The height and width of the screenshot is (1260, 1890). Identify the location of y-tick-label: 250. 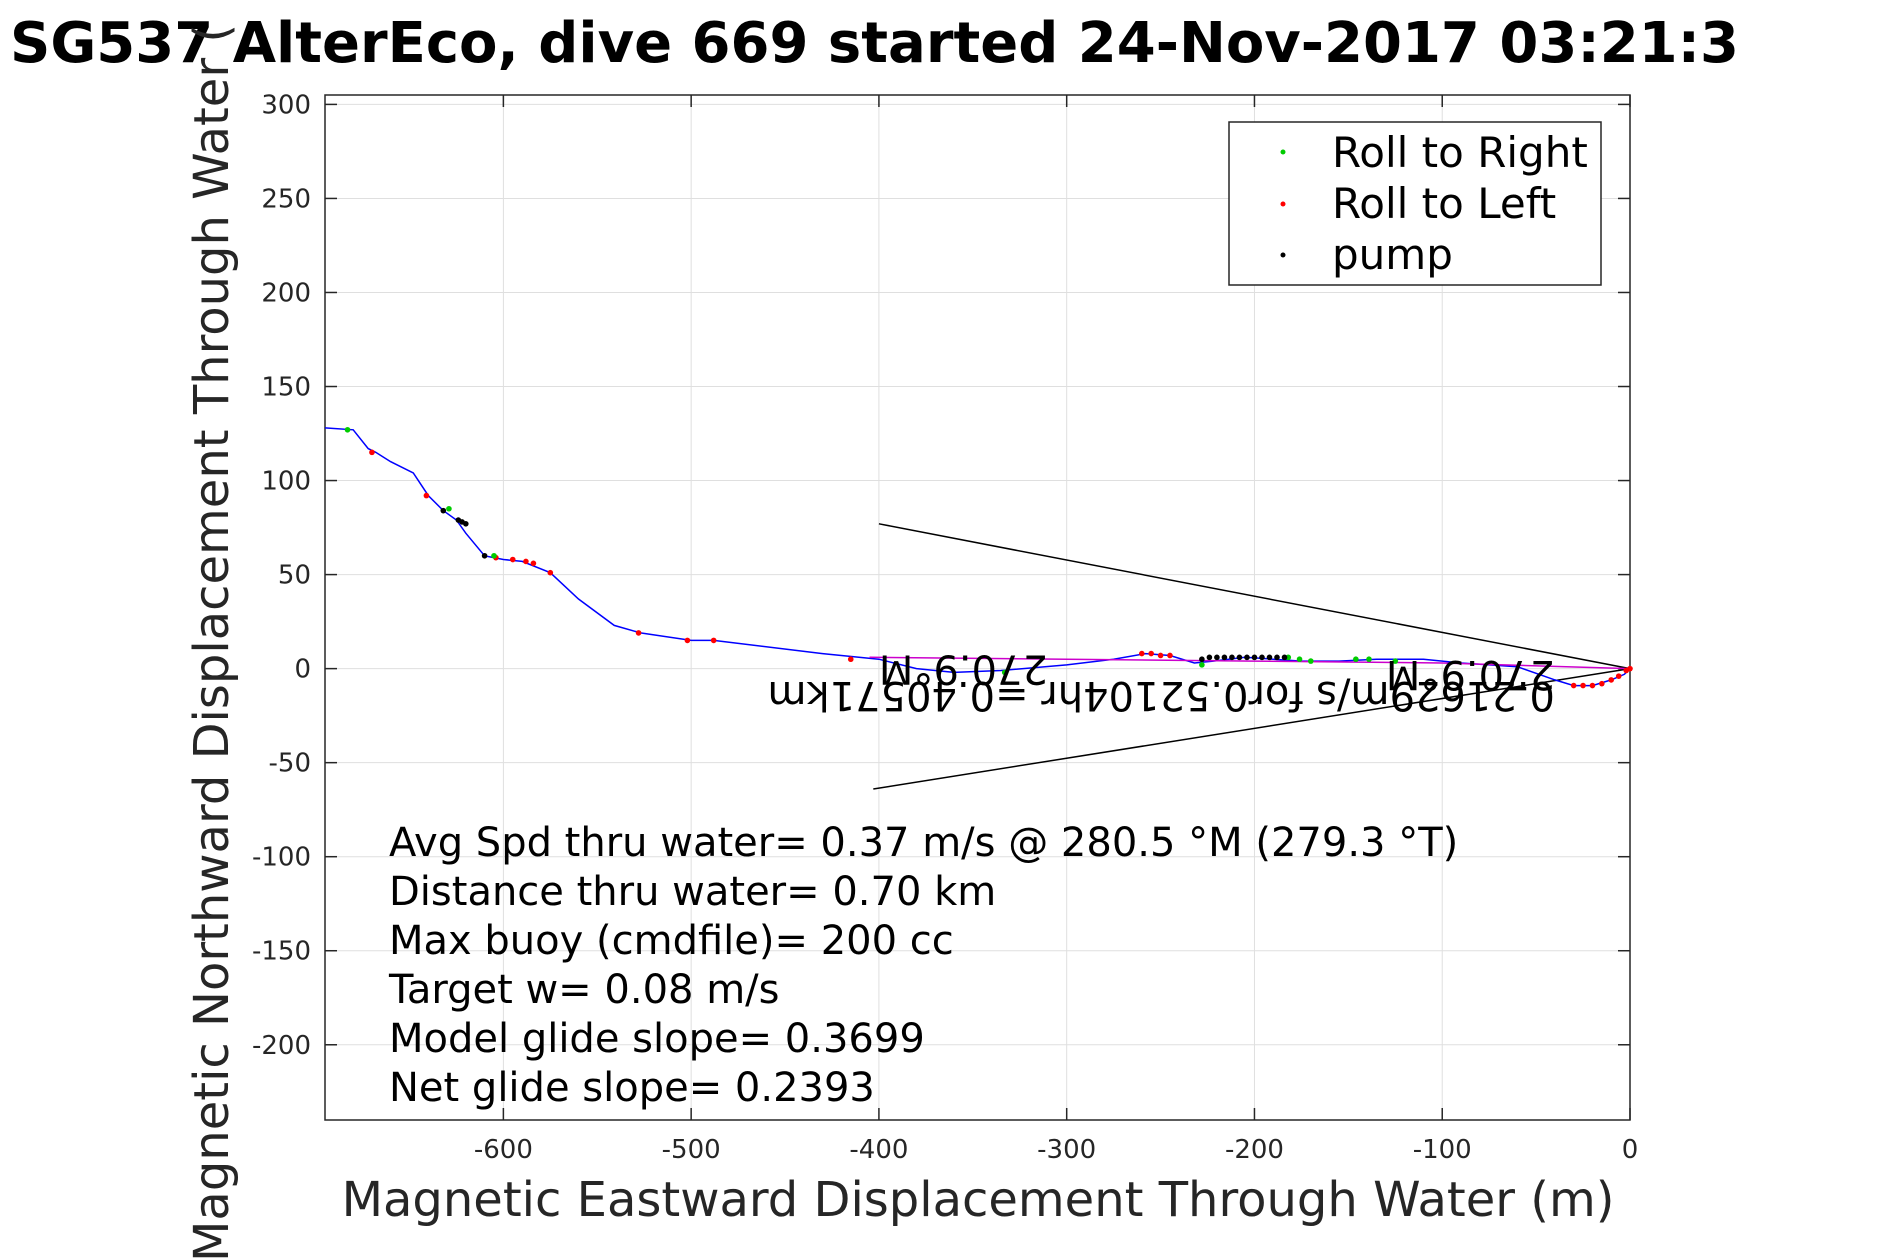
(286, 199).